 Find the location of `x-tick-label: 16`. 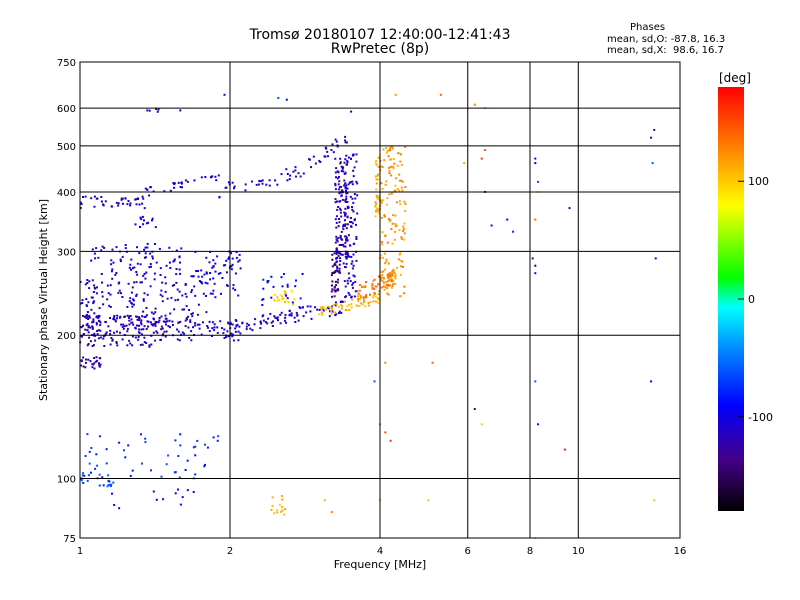

x-tick-label: 16 is located at coordinates (680, 551).